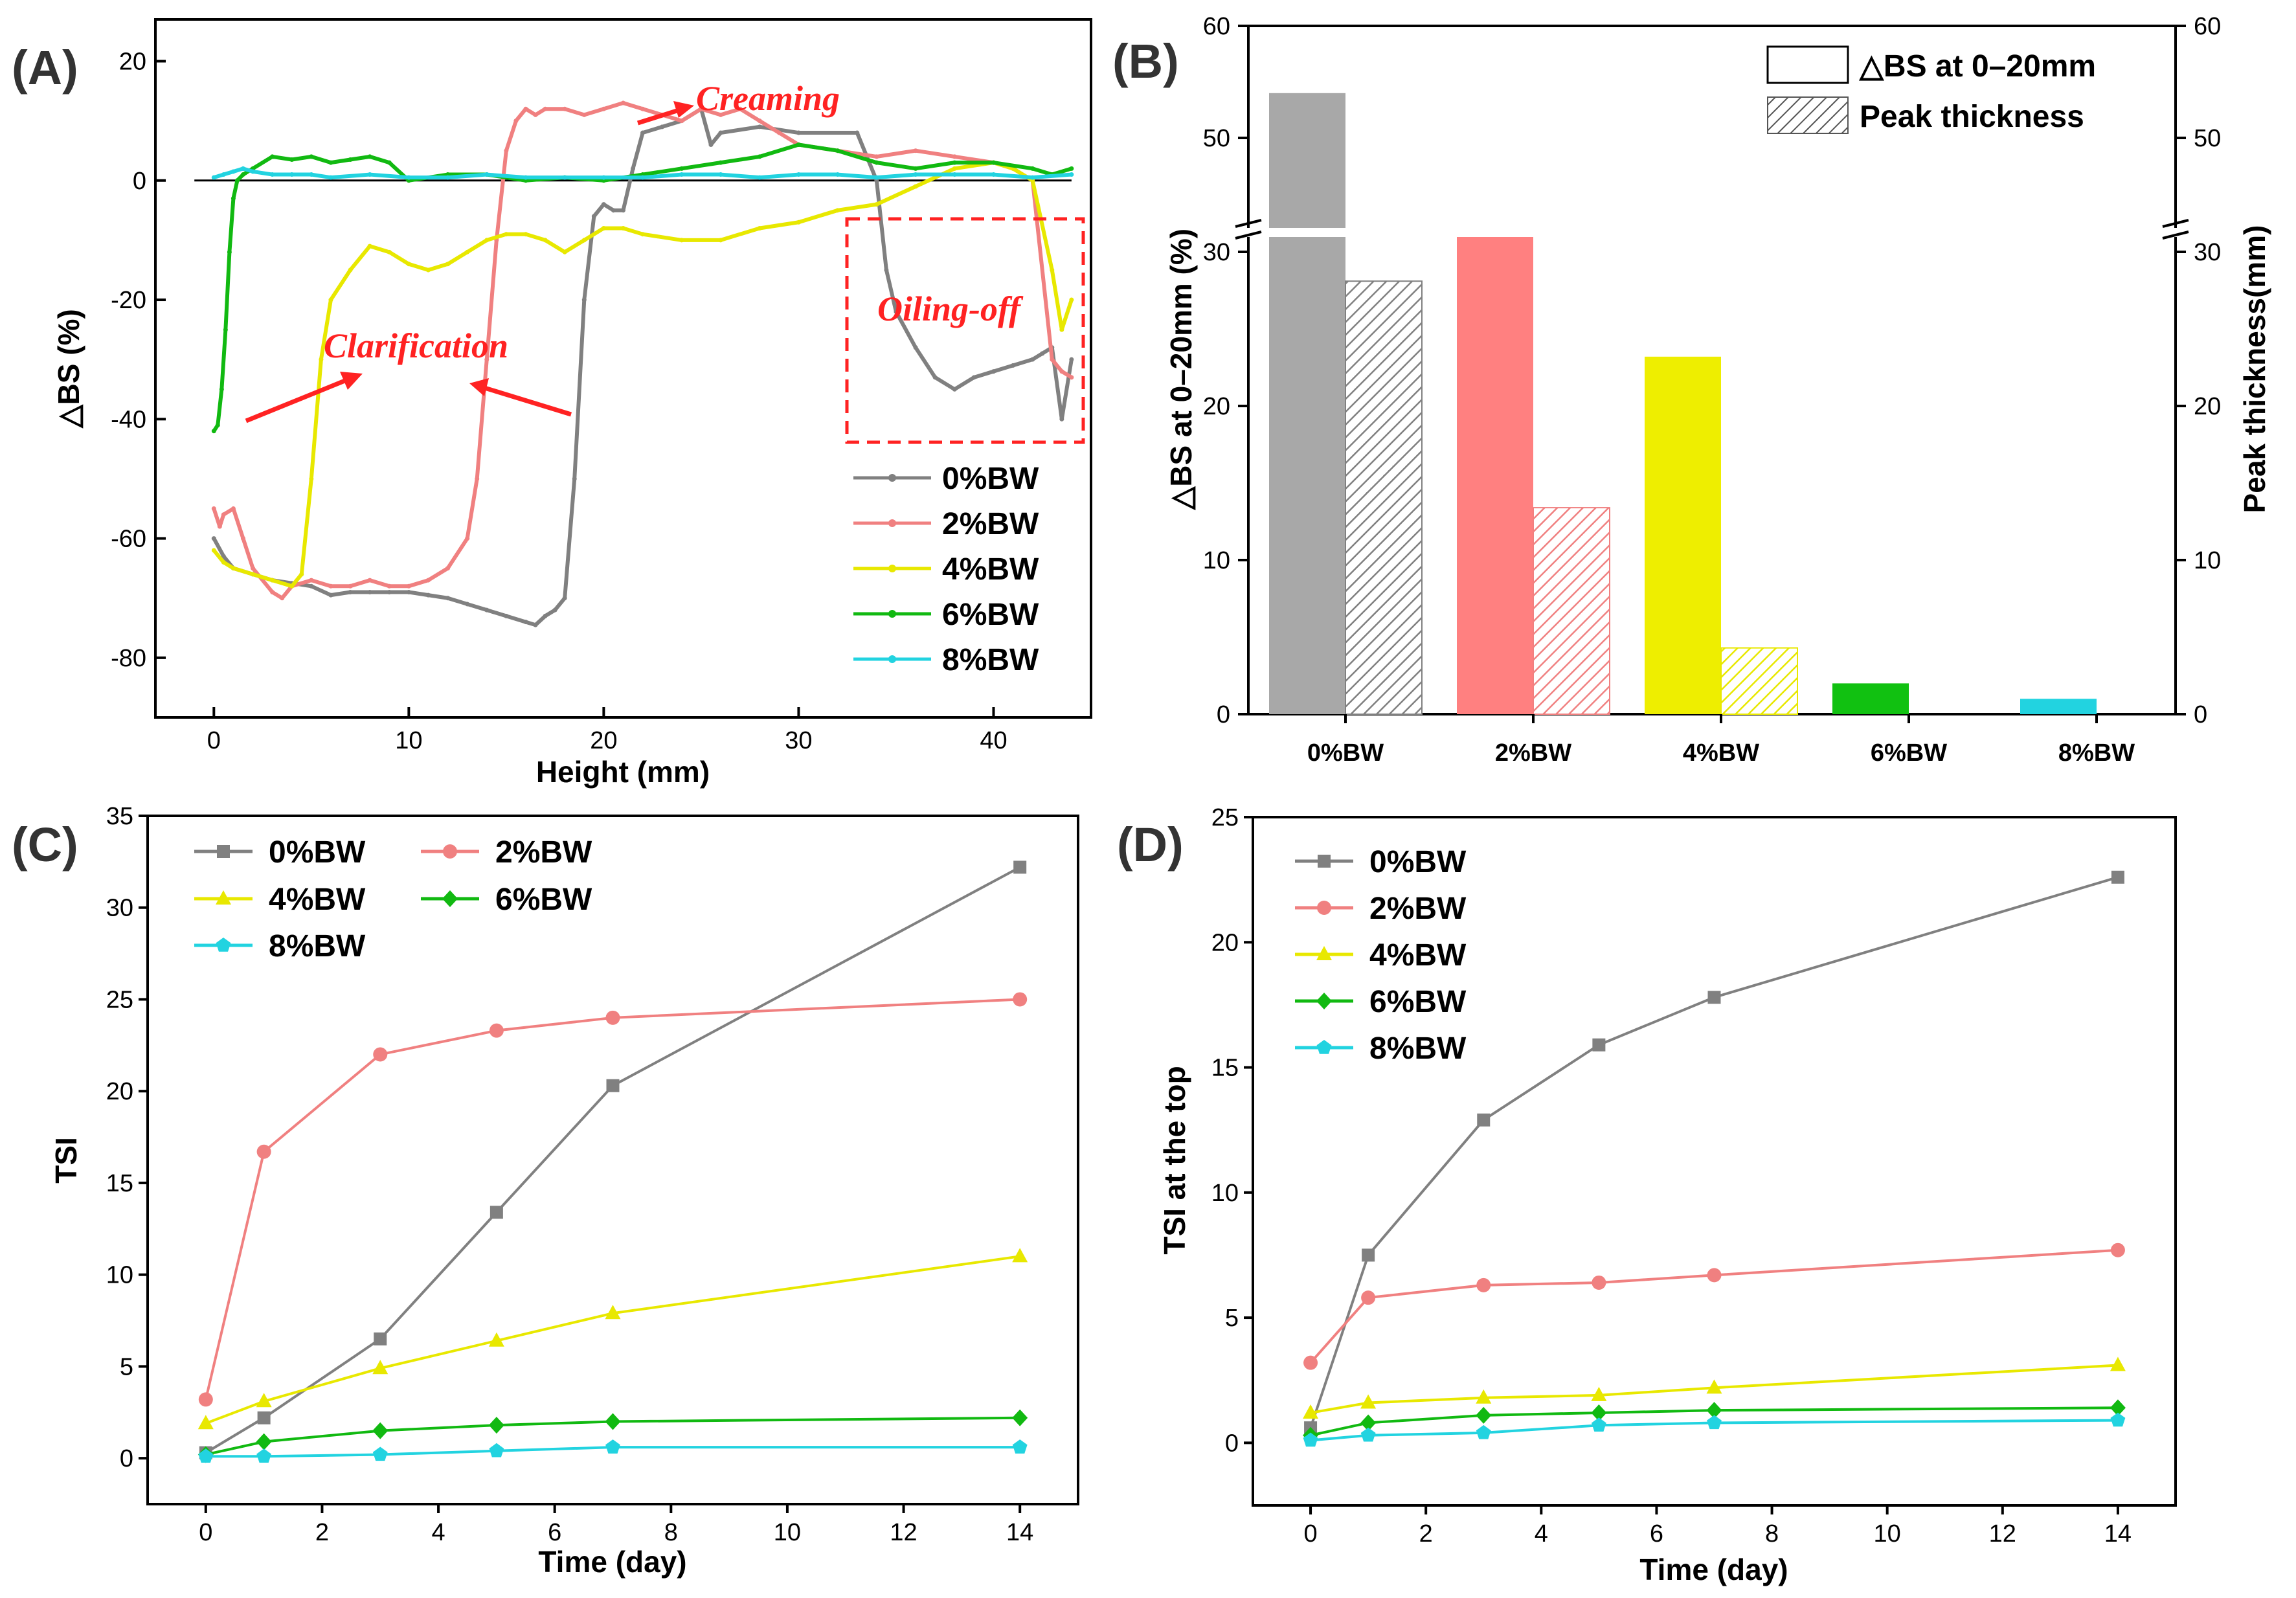  What do you see at coordinates (119, 1091) in the screenshot?
I see `c-ytick-label: 20` at bounding box center [119, 1091].